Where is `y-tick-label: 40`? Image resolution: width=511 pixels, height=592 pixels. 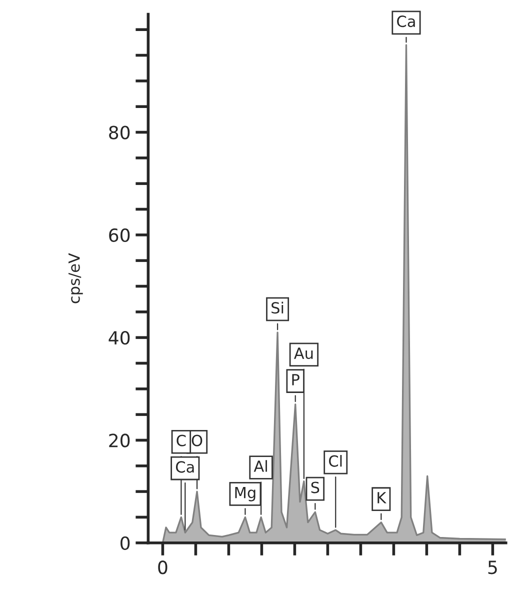
y-tick-label: 40 is located at coordinates (119, 338).